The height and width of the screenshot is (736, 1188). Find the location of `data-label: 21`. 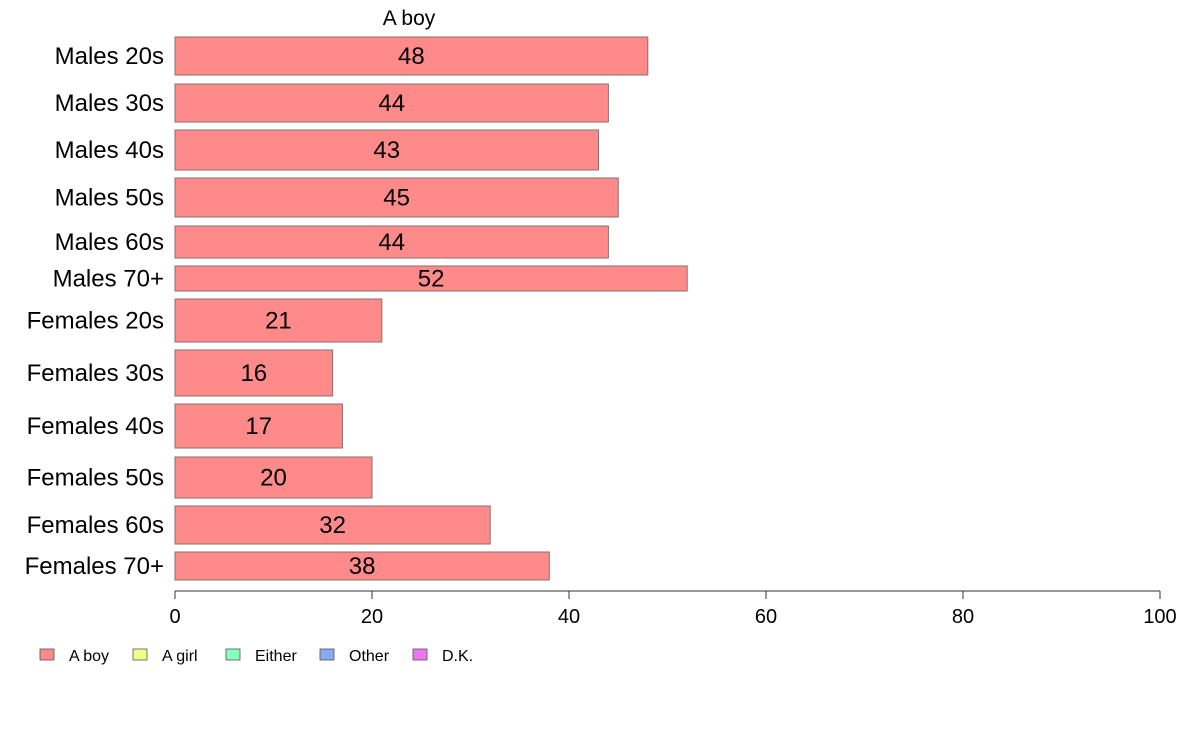

data-label: 21 is located at coordinates (278, 321).